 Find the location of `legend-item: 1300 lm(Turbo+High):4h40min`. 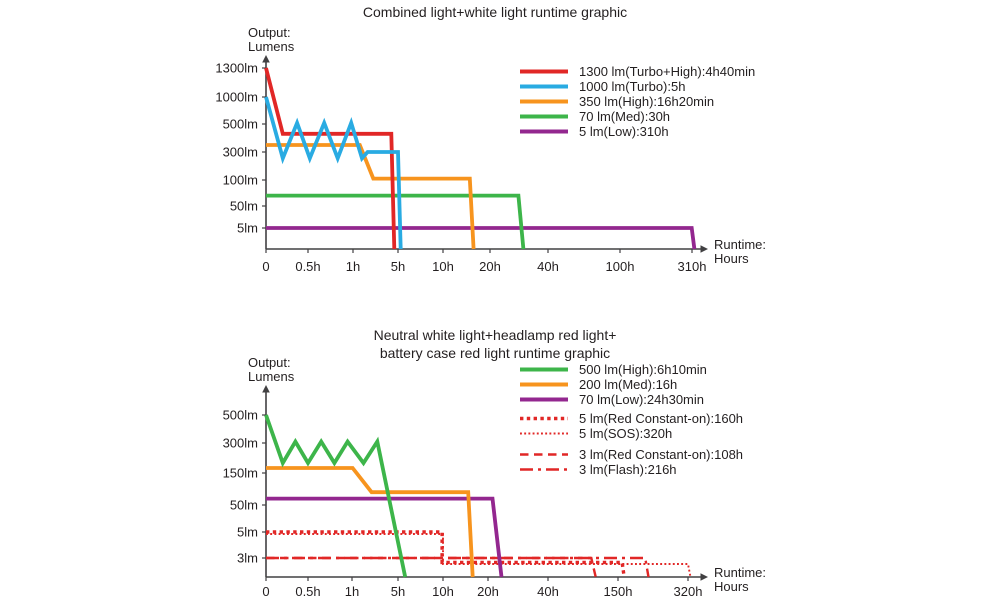

legend-item: 1300 lm(Turbo+High):4h40min is located at coordinates (636, 71).